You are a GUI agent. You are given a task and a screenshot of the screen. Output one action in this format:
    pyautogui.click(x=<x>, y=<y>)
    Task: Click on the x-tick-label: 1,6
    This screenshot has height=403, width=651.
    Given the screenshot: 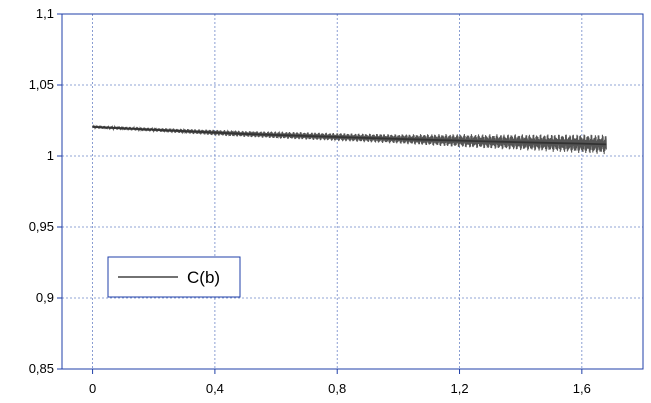 What is the action you would take?
    pyautogui.click(x=582, y=388)
    